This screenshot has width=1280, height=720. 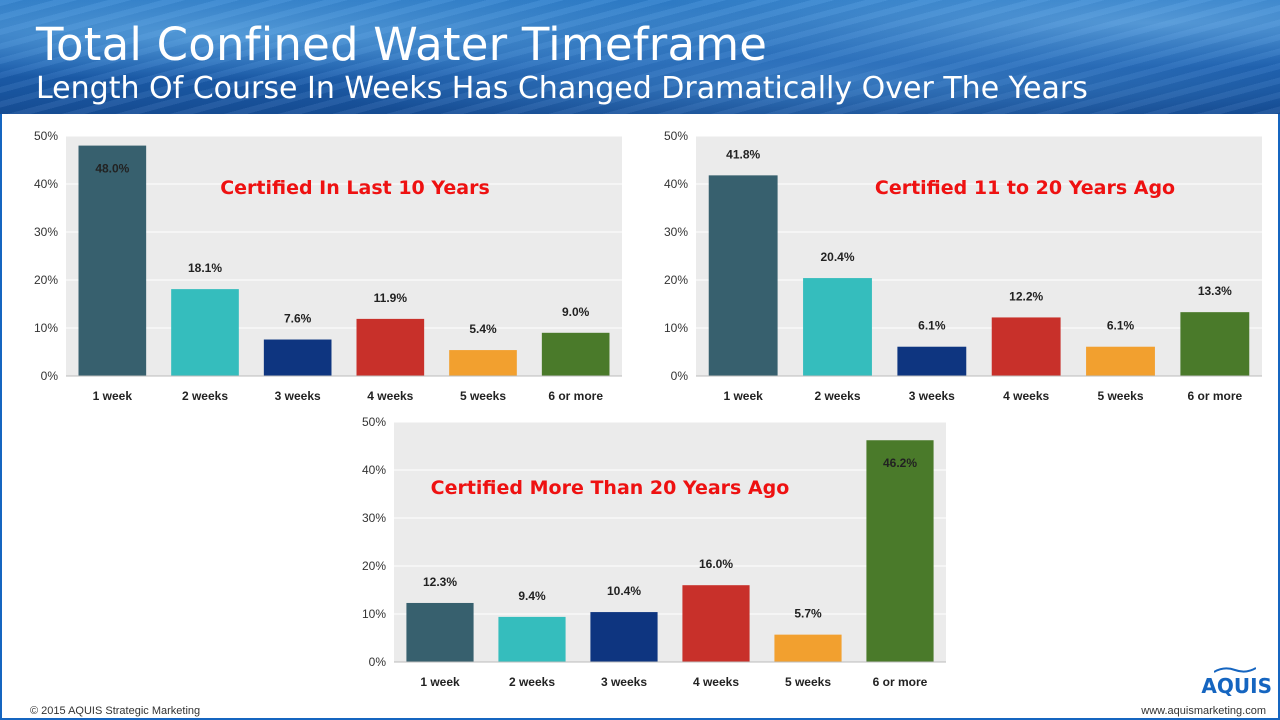 I want to click on data-label: 18.1%, so click(x=205, y=268).